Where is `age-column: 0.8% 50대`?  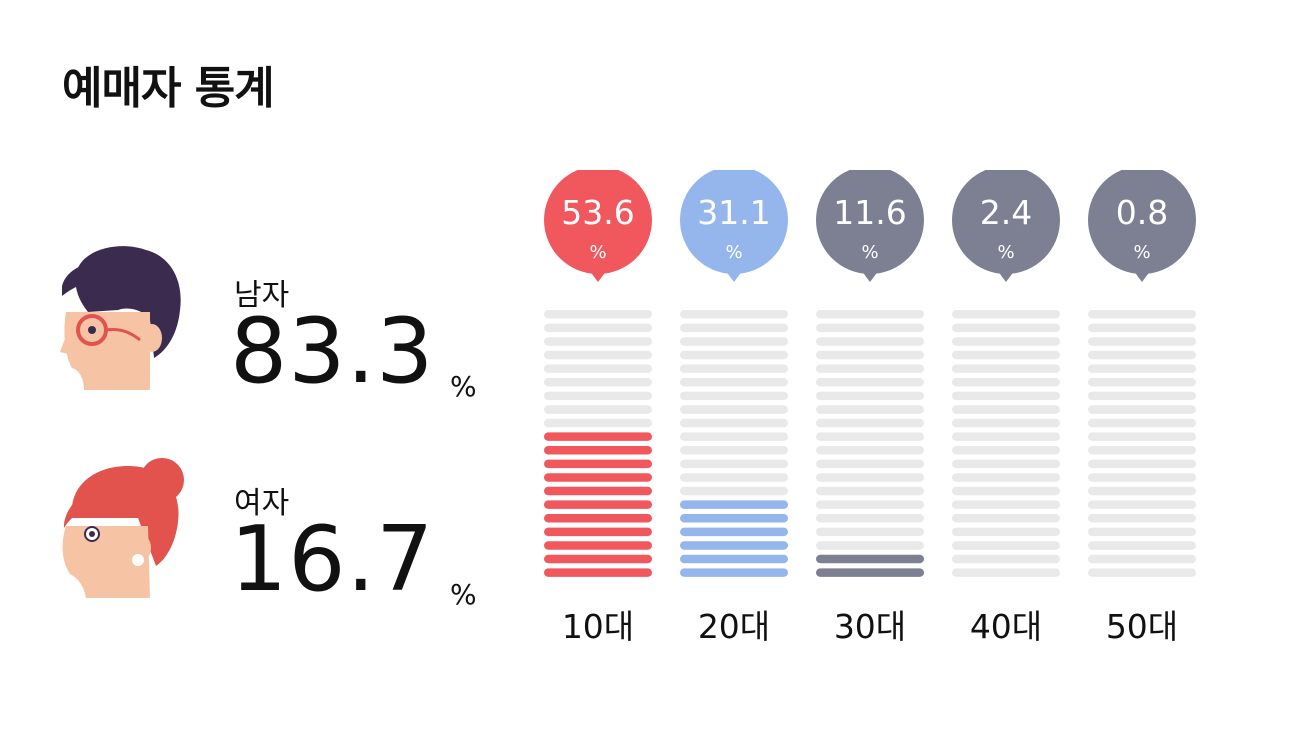 age-column: 0.8% 50대 is located at coordinates (1142, 408).